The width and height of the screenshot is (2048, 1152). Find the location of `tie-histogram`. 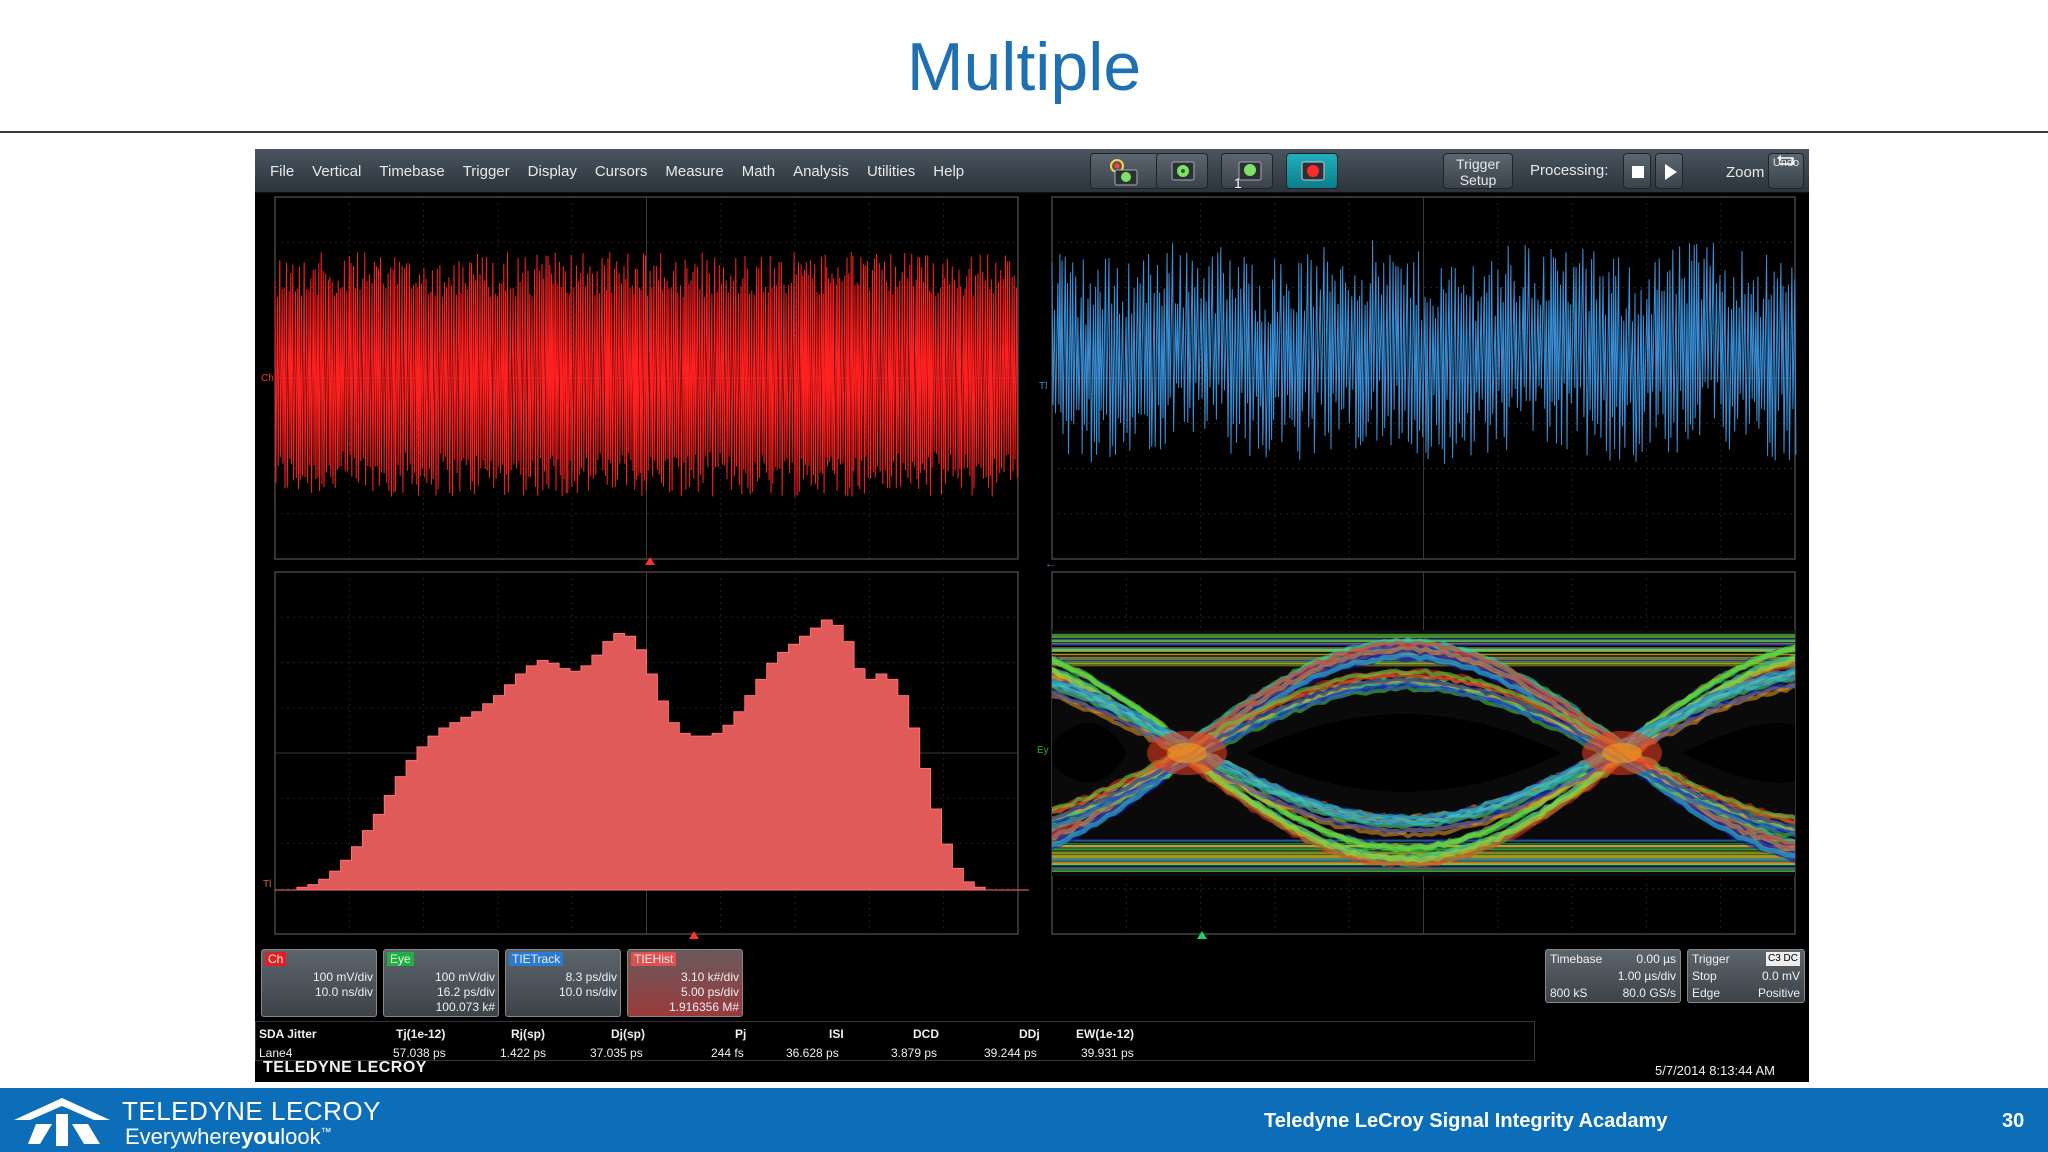

tie-histogram is located at coordinates (652, 755).